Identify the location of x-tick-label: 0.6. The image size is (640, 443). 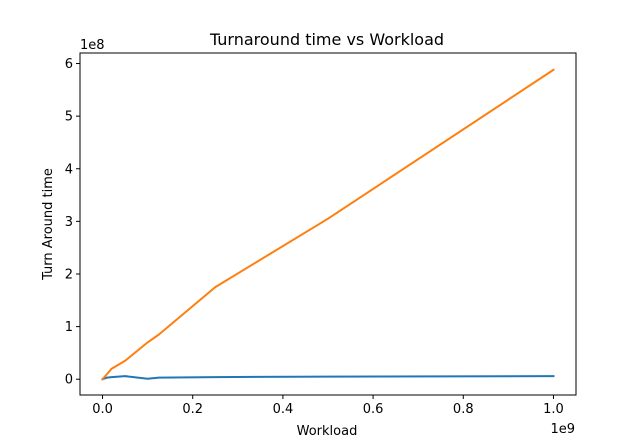
(373, 409).